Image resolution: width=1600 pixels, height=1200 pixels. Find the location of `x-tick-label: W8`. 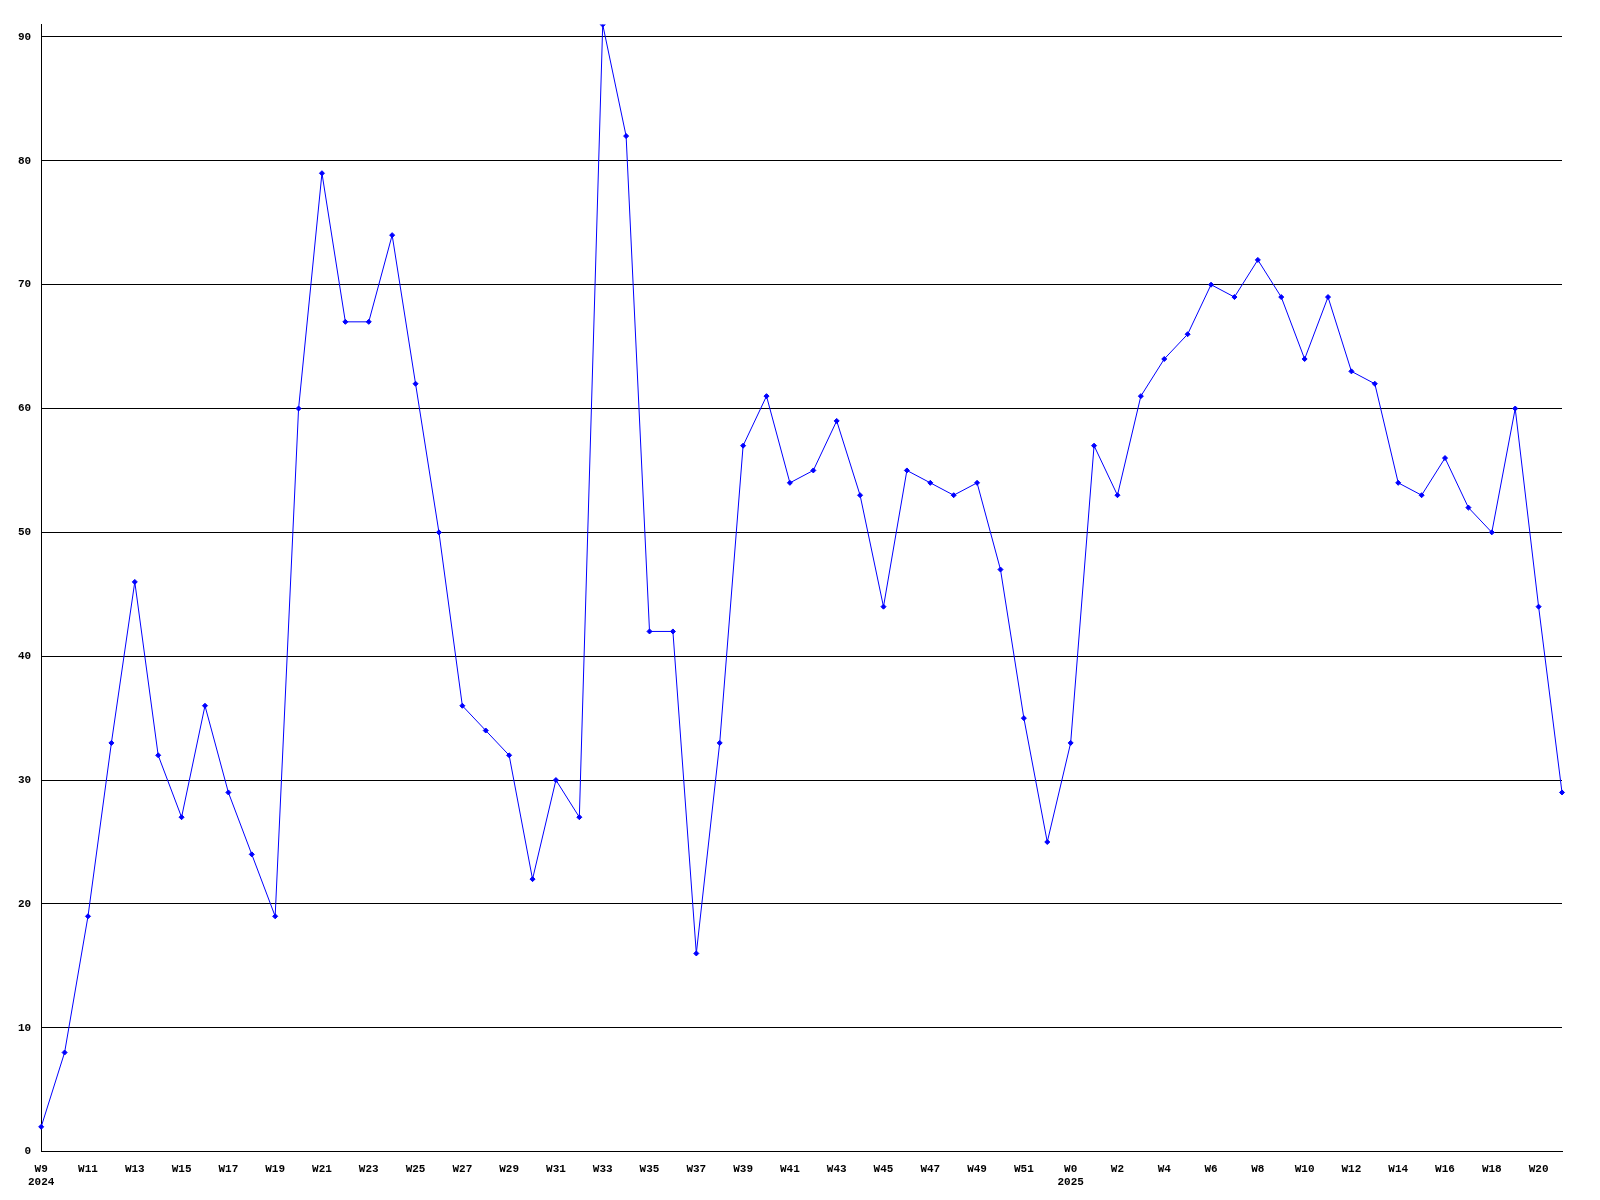

x-tick-label: W8 is located at coordinates (1258, 1168).